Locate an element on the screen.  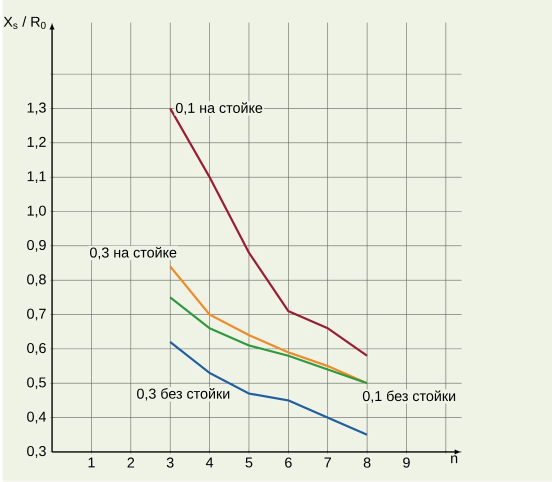
y-tick-label: 0,3 is located at coordinates (36, 452).